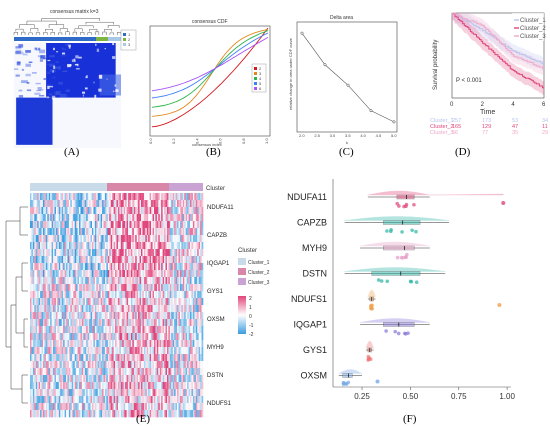  I want to click on scale-tick-label: -1, so click(251, 326).